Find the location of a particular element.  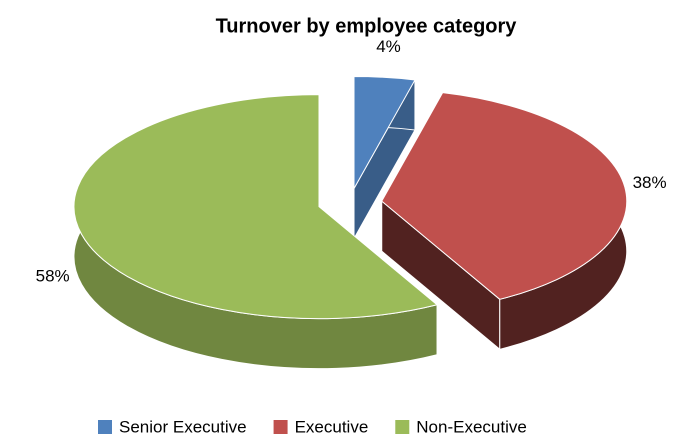

data-label: 38% is located at coordinates (650, 182).